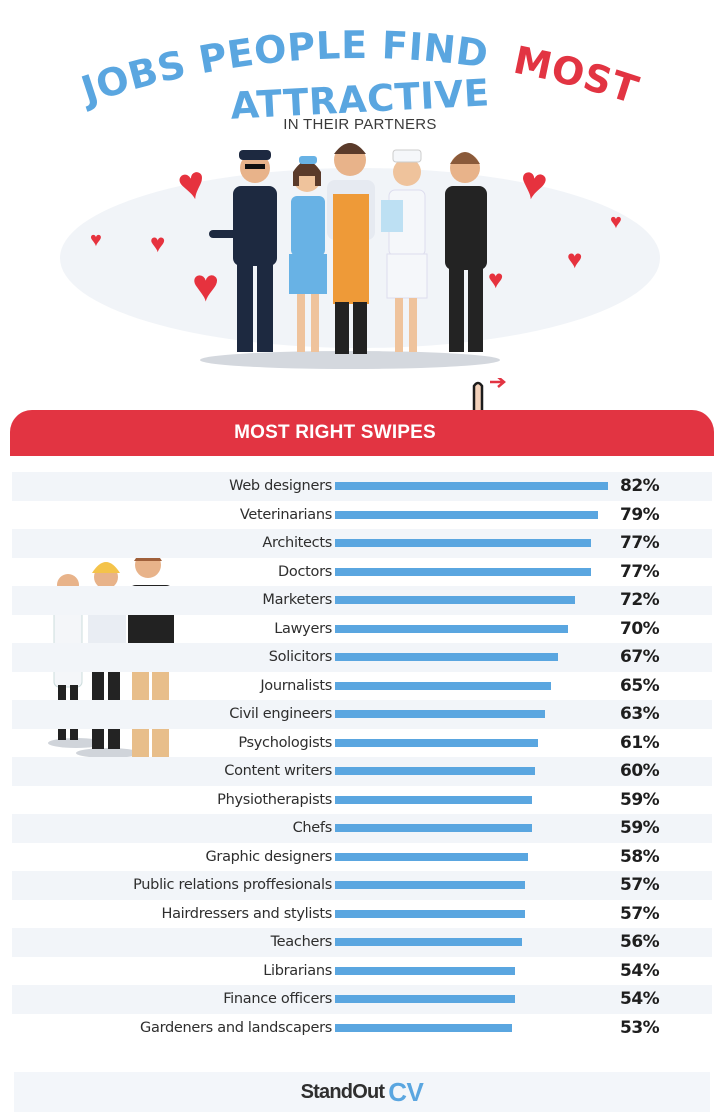 The height and width of the screenshot is (1115, 720). Describe the element at coordinates (640, 514) in the screenshot. I see `percent-value: 79%` at that location.